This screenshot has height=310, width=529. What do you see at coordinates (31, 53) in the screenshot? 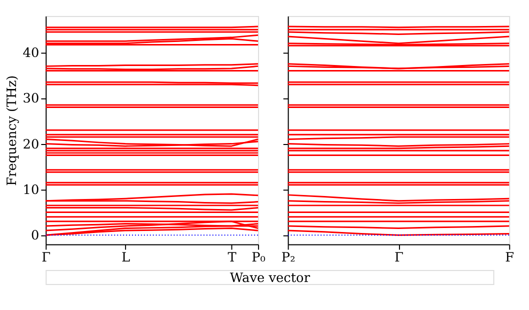
I see `y-tick-label: 40` at bounding box center [31, 53].